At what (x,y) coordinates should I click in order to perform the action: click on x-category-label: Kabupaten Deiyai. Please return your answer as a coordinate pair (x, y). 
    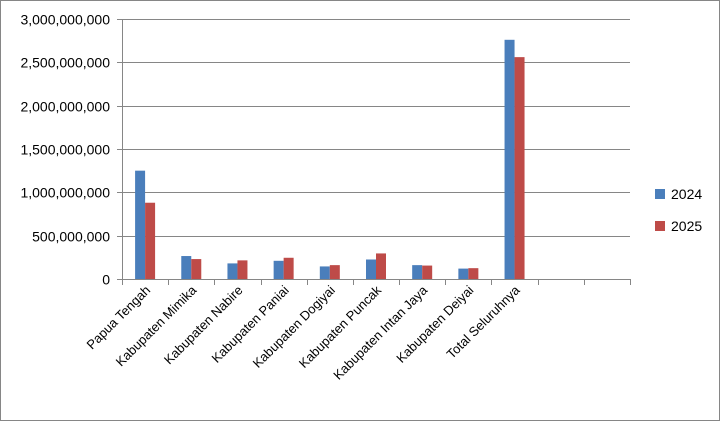
    Looking at the image, I should click on (434, 323).